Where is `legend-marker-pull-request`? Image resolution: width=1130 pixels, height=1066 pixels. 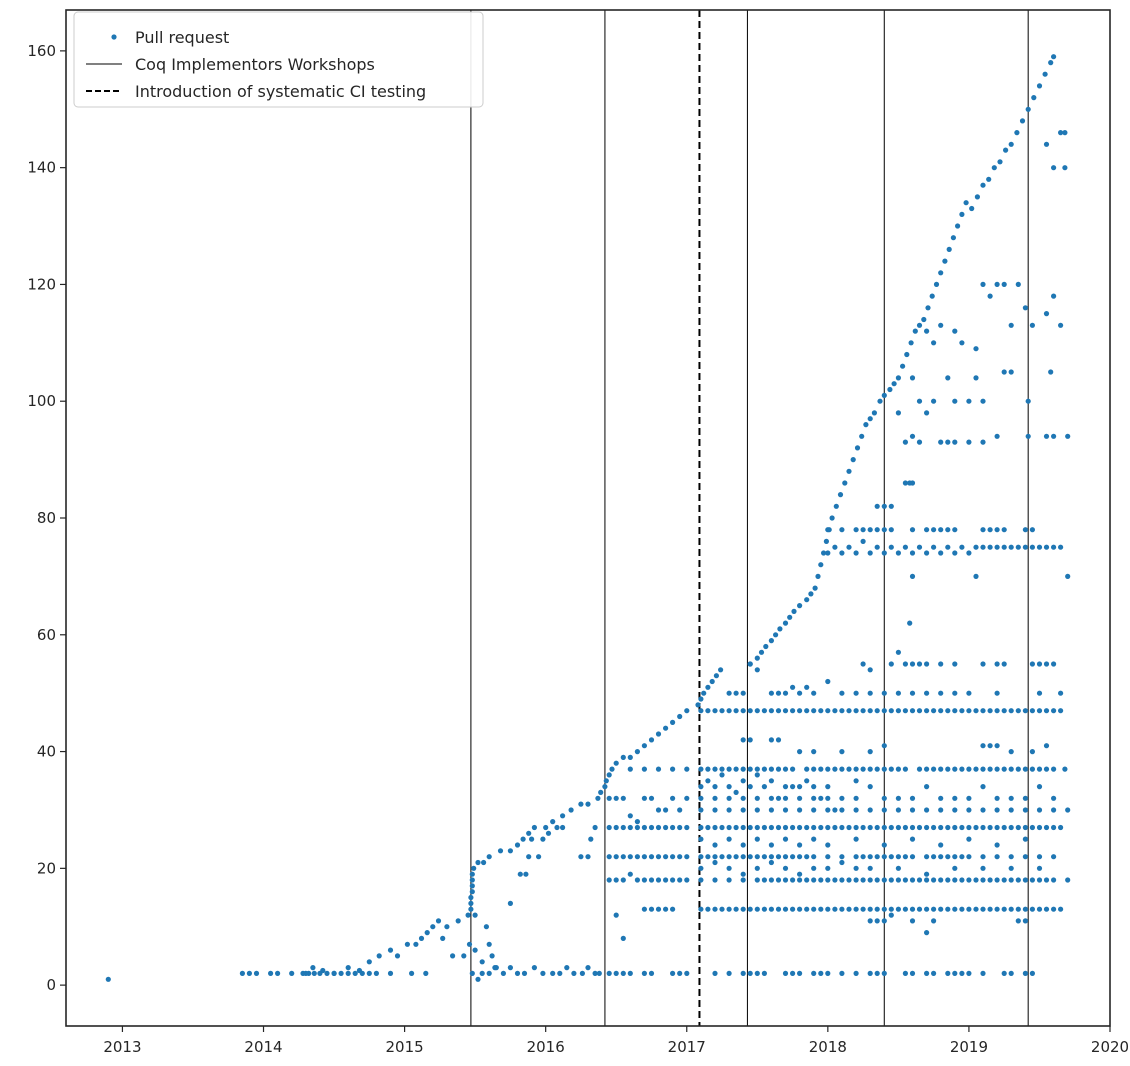 legend-marker-pull-request is located at coordinates (114, 37).